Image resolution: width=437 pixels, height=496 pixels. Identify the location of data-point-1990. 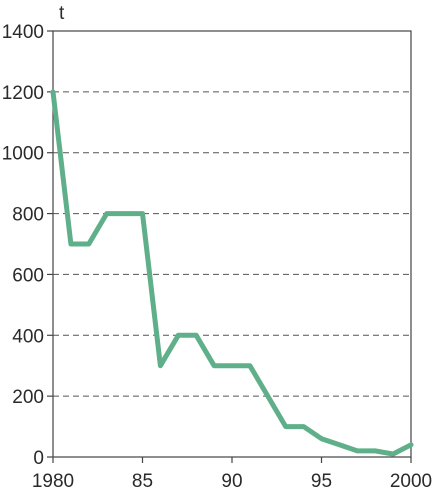
(232, 365).